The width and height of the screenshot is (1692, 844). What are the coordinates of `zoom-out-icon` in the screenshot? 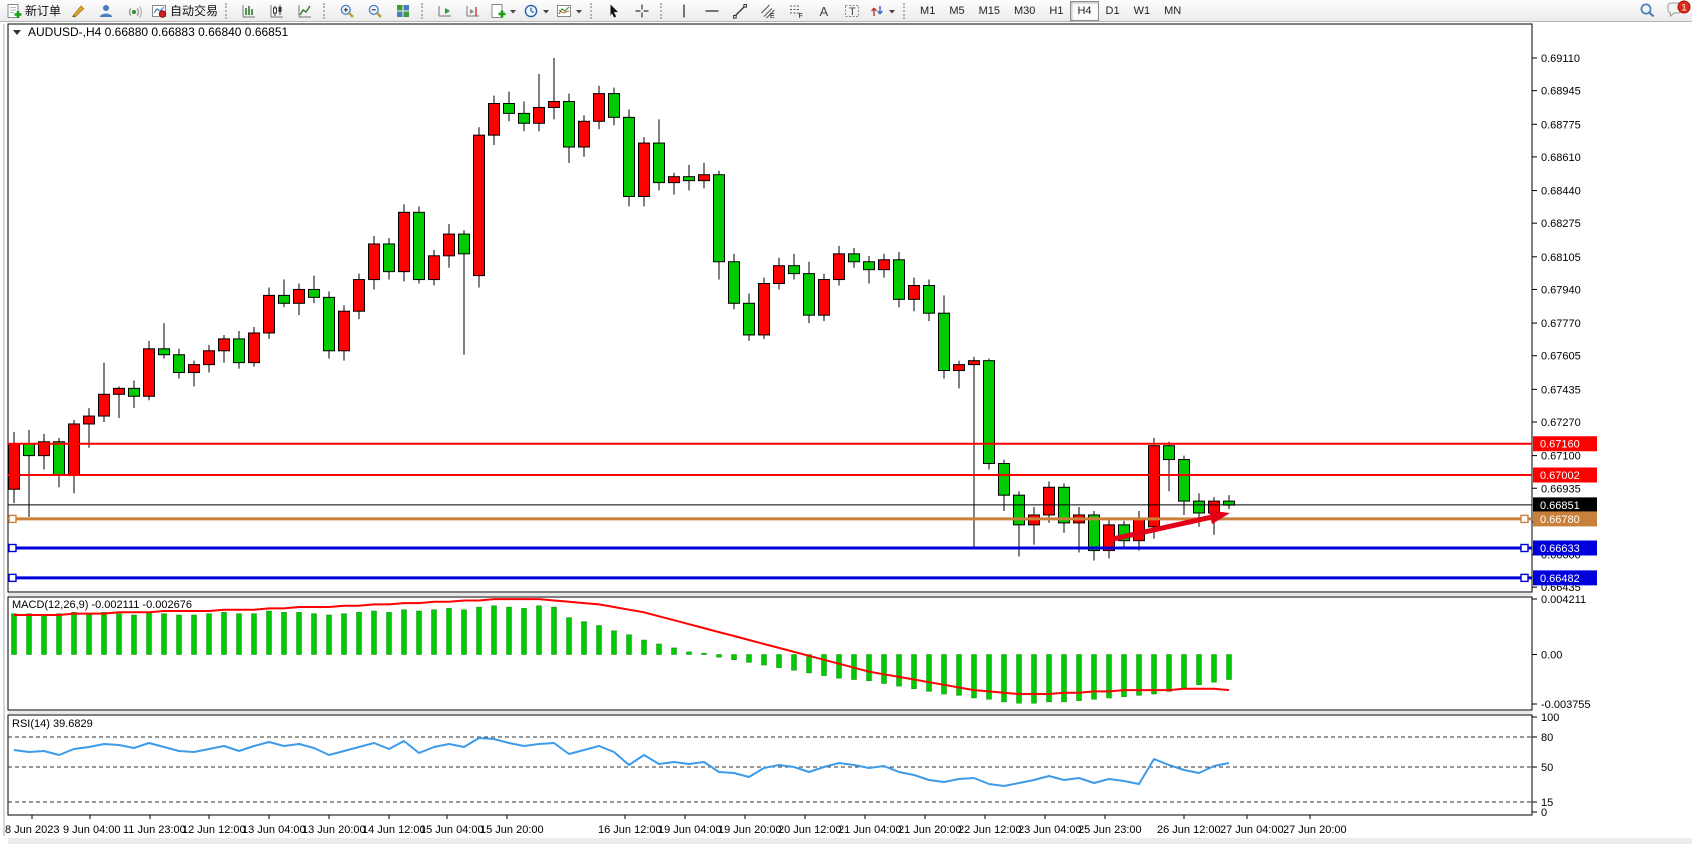 It's located at (375, 11).